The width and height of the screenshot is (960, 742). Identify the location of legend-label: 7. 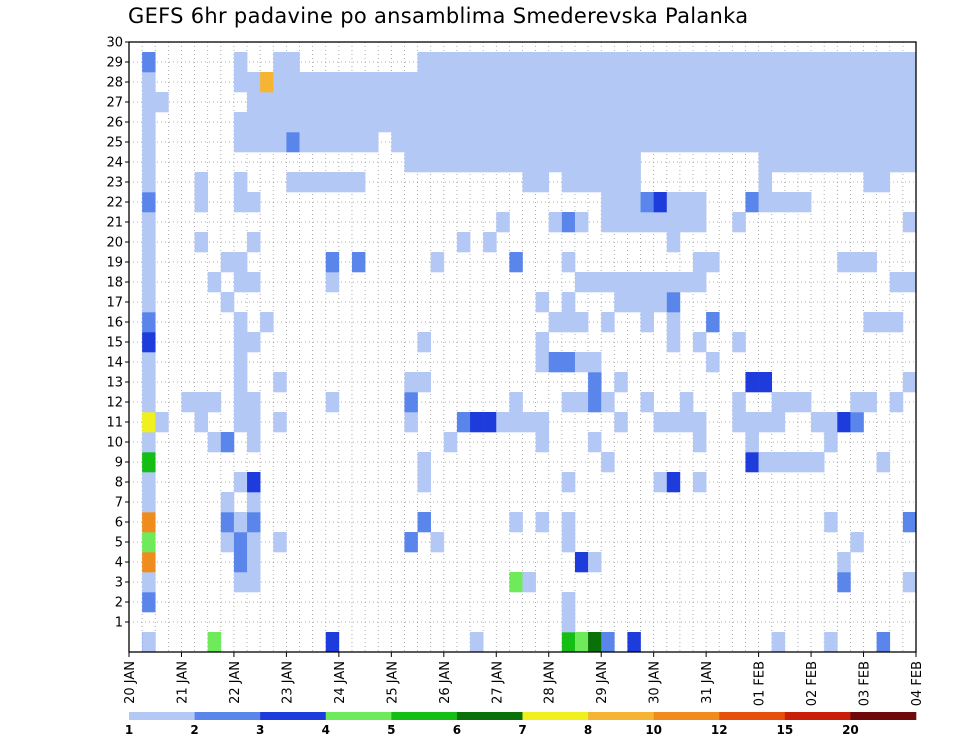
(522, 730).